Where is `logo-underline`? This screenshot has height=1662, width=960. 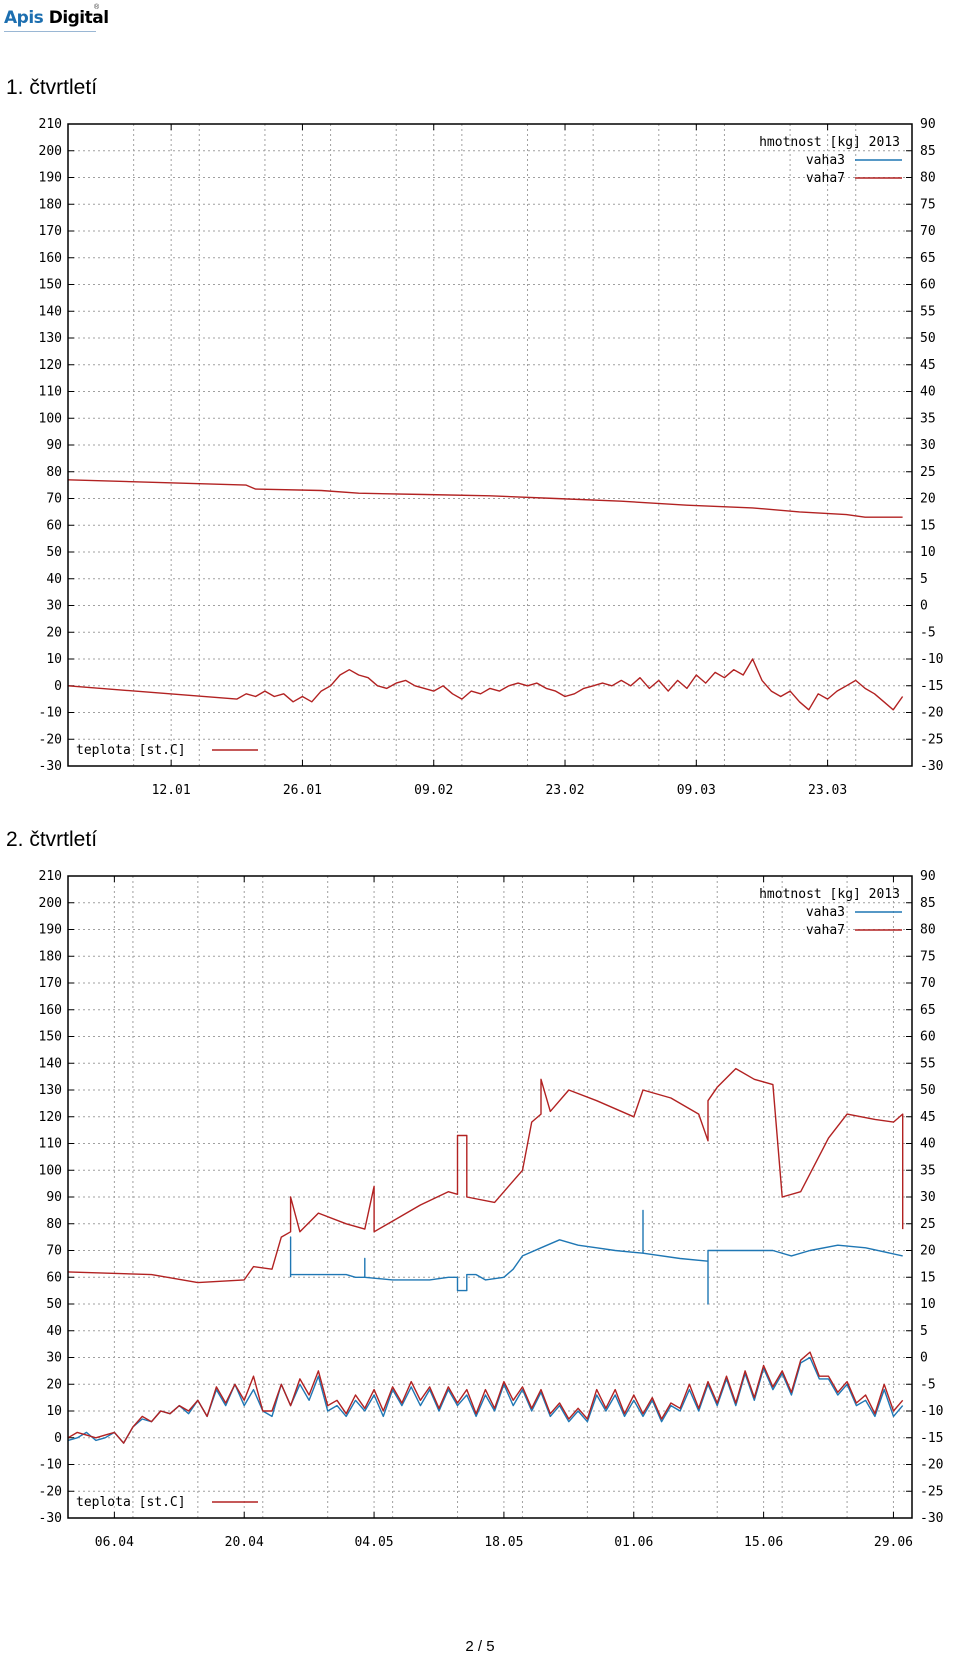 logo-underline is located at coordinates (50, 31).